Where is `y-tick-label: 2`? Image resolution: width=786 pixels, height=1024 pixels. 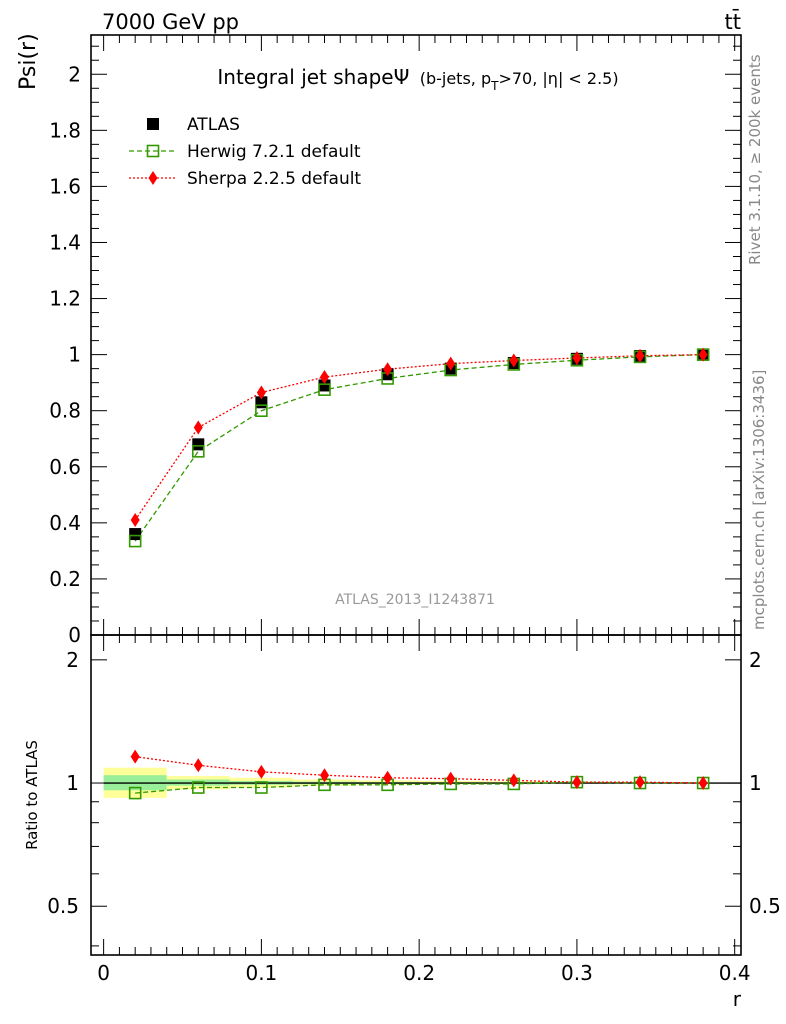
y-tick-label: 2 is located at coordinates (74, 74).